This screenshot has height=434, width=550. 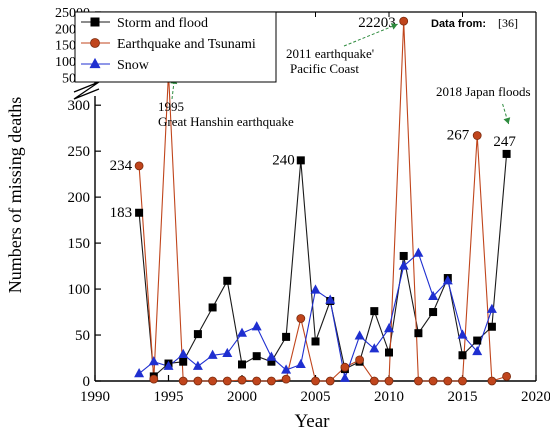 What do you see at coordinates (504, 142) in the screenshot?
I see `data-value-label: 247` at bounding box center [504, 142].